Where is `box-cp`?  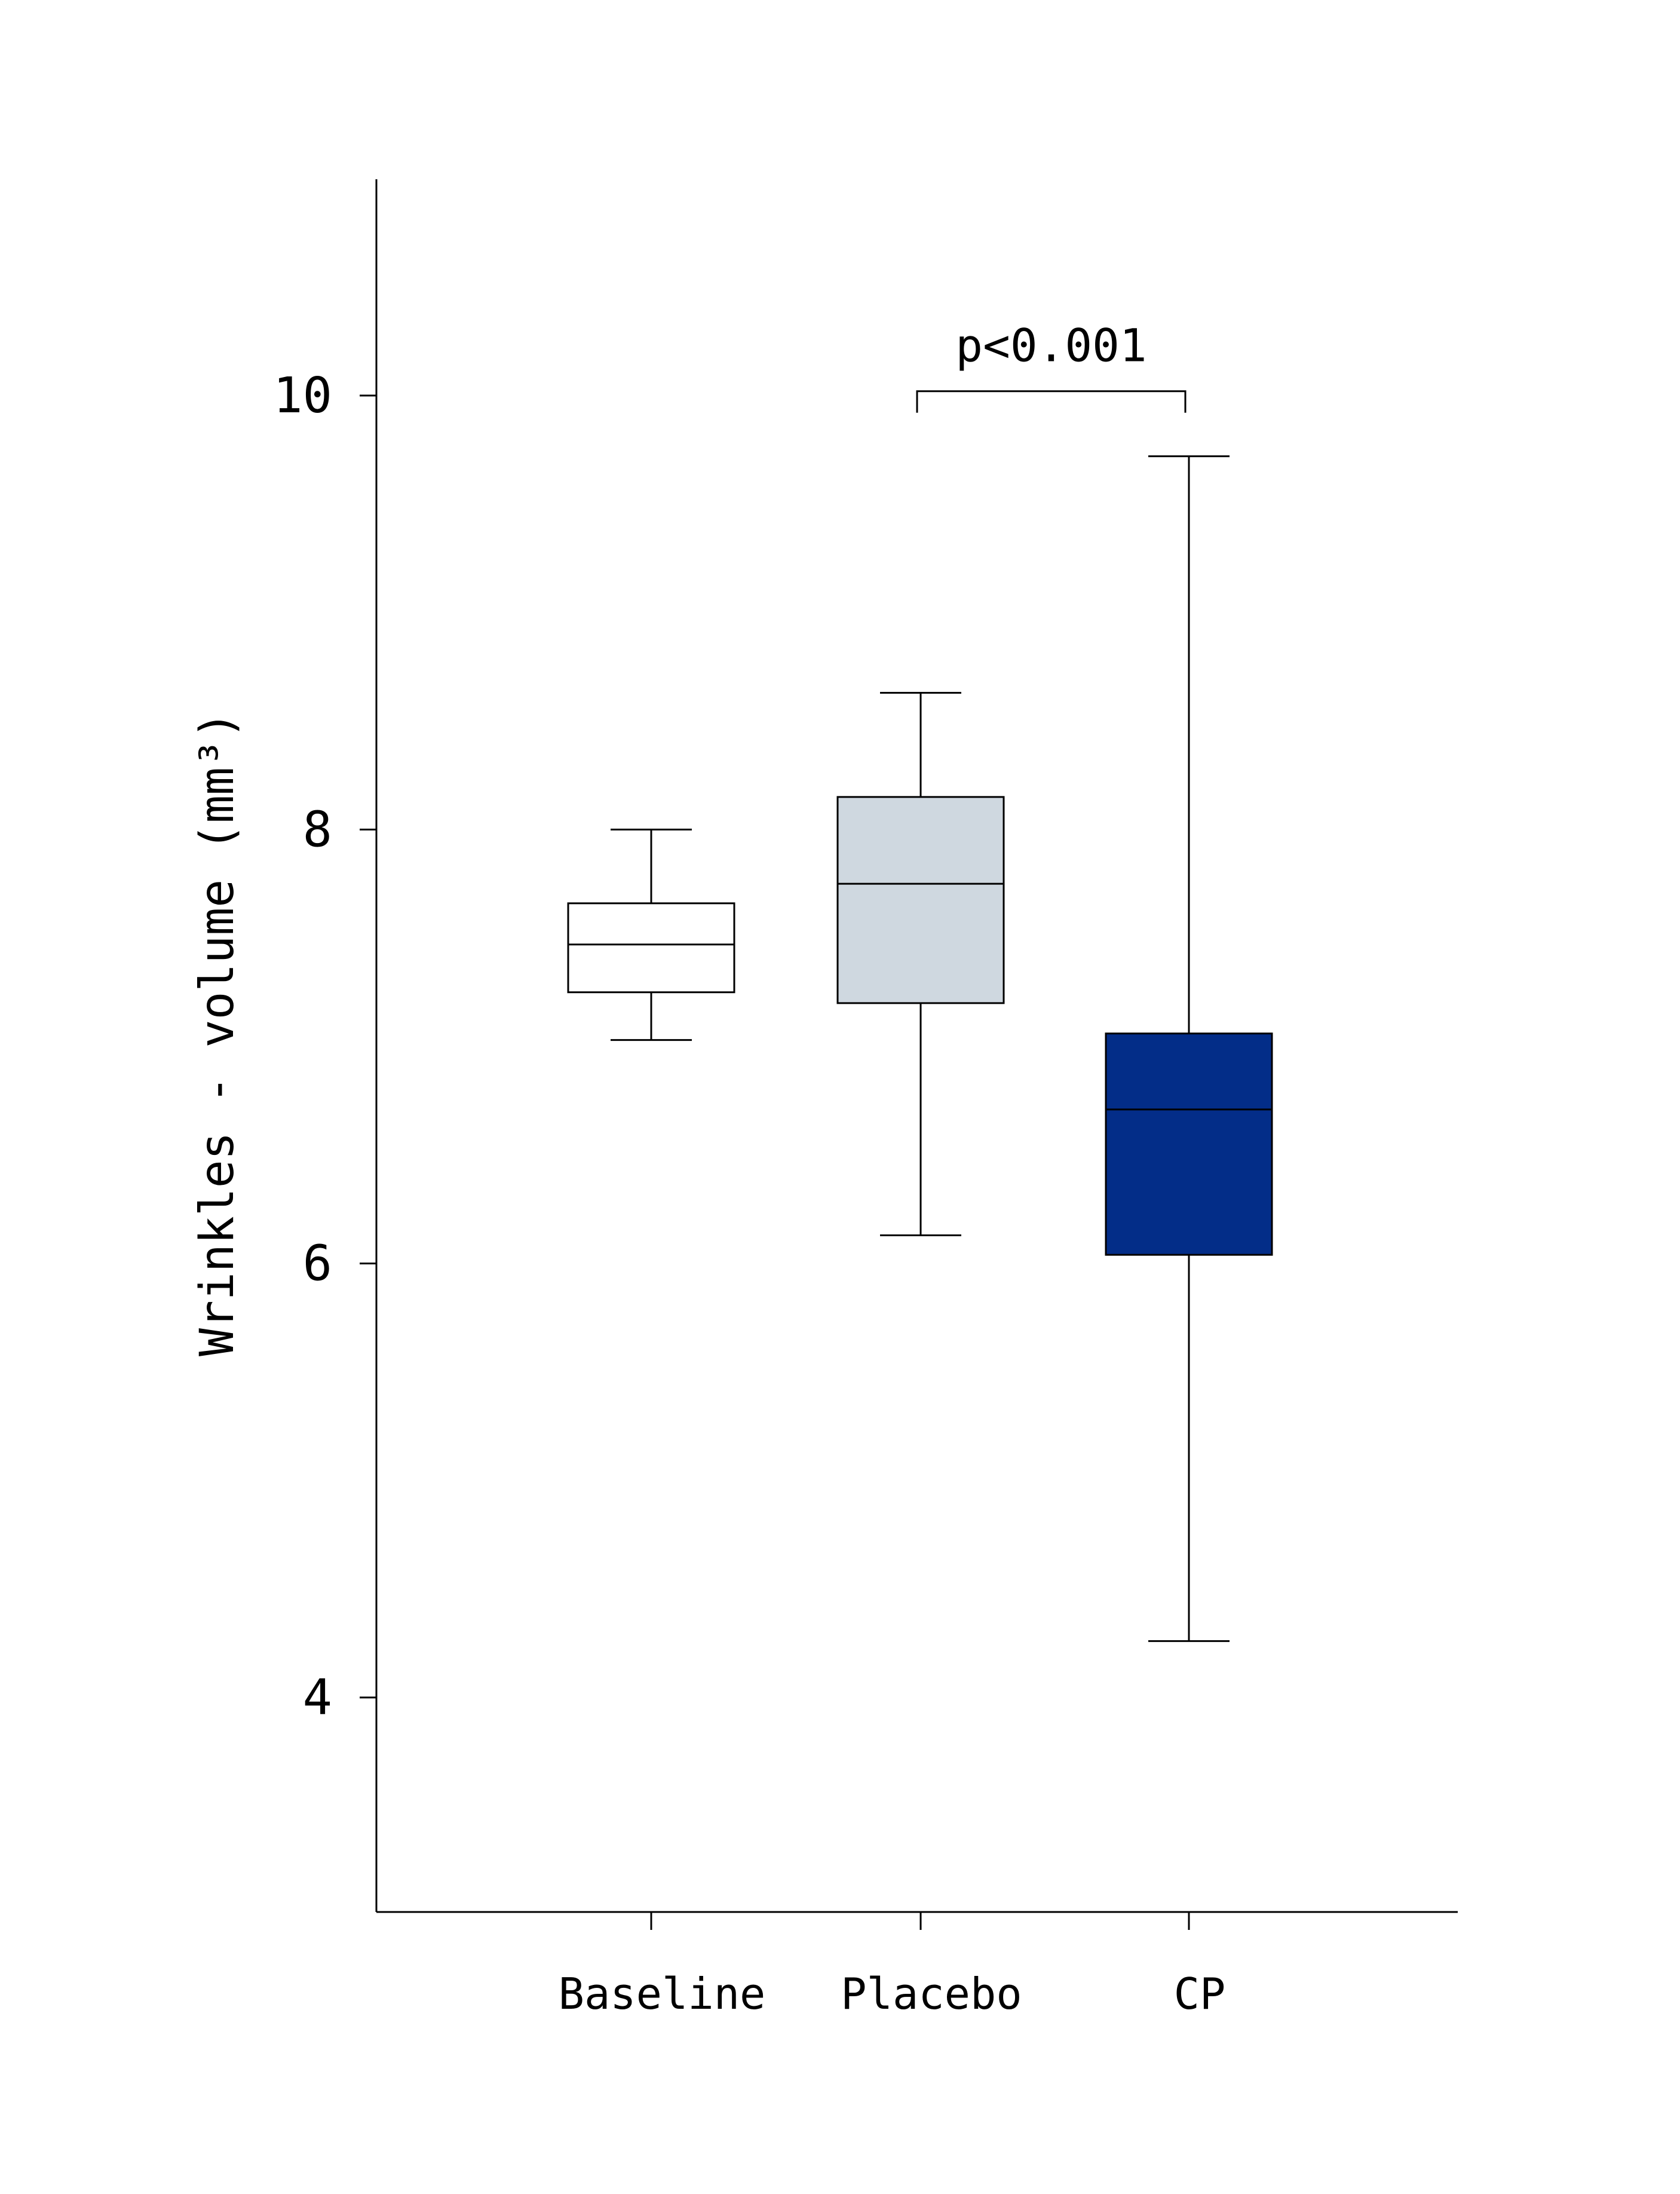
box-cp is located at coordinates (1189, 1049).